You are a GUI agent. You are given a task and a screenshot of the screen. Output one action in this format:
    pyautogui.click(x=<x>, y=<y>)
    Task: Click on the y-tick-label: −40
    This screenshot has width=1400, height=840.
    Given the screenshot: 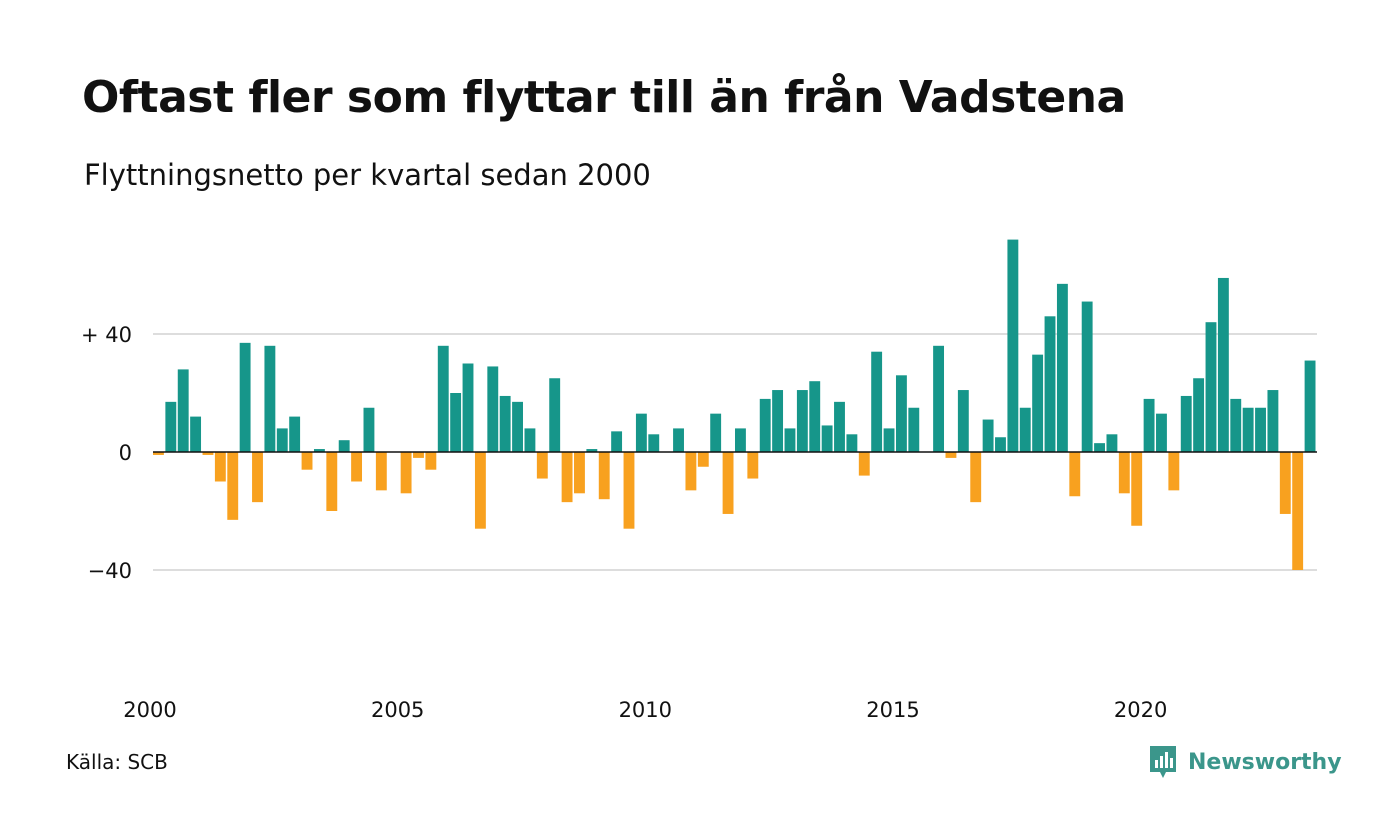 What is the action you would take?
    pyautogui.click(x=110, y=571)
    